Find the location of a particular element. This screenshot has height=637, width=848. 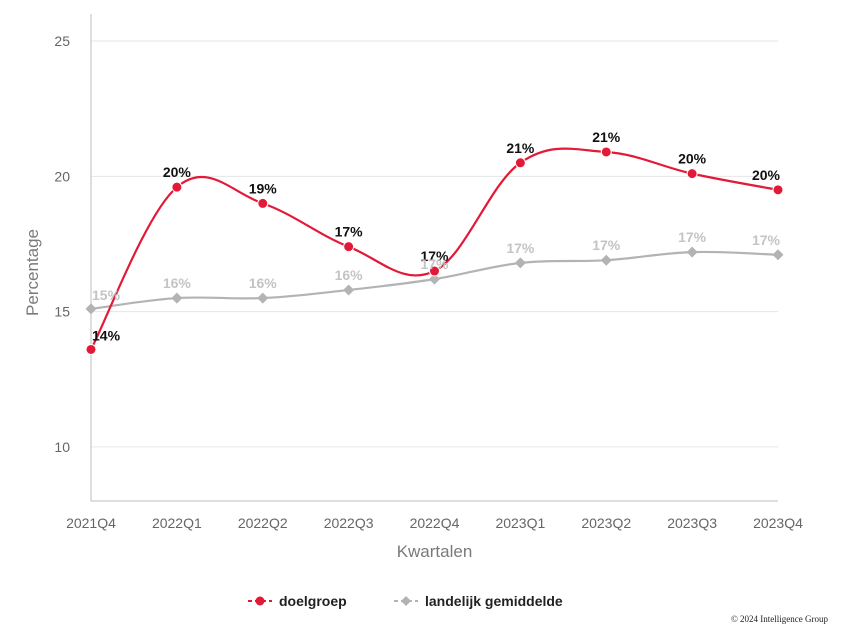

y-tick-label: 10 is located at coordinates (62, 447).